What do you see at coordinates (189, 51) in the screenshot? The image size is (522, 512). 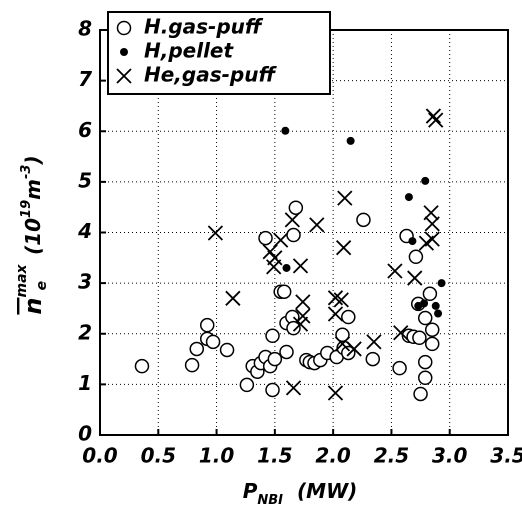 I see `legend-label: H,pellet` at bounding box center [189, 51].